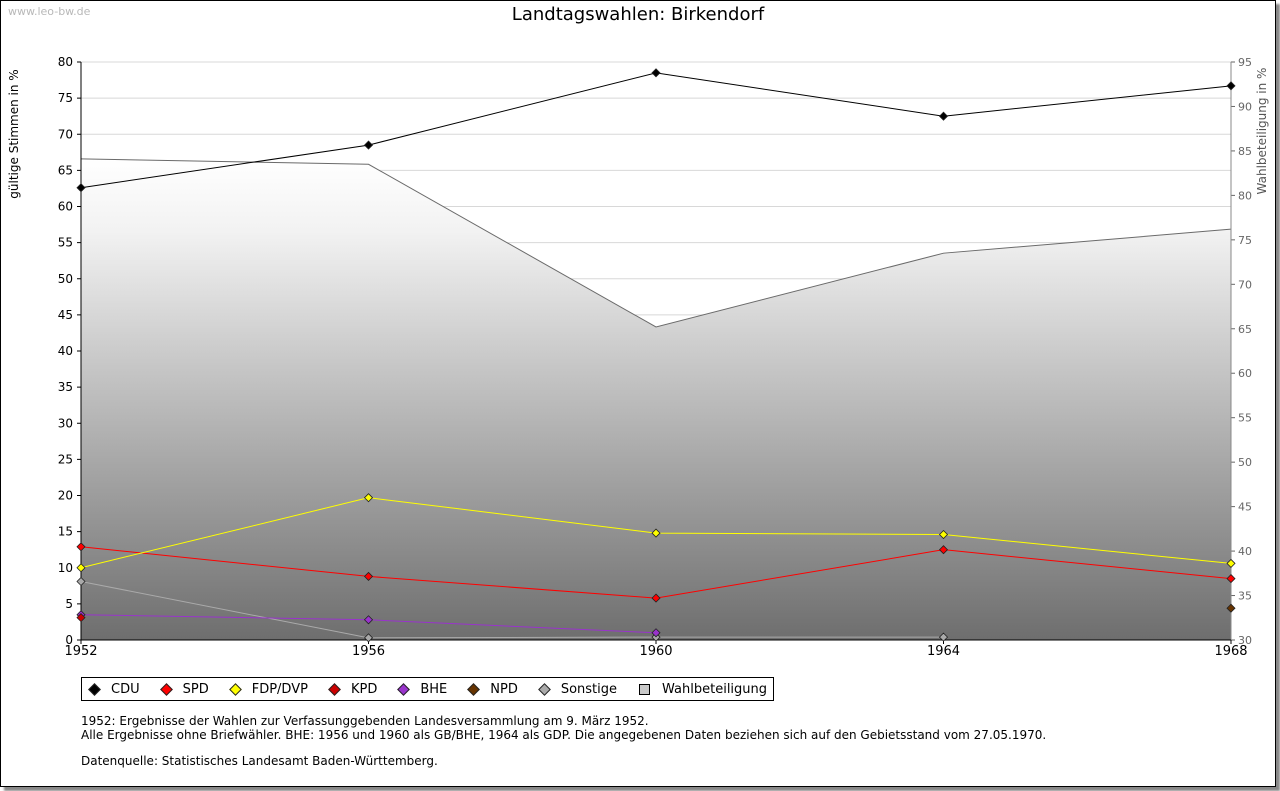 The height and width of the screenshot is (791, 1280). I want to click on y2-tick-label: 70, so click(1245, 284).